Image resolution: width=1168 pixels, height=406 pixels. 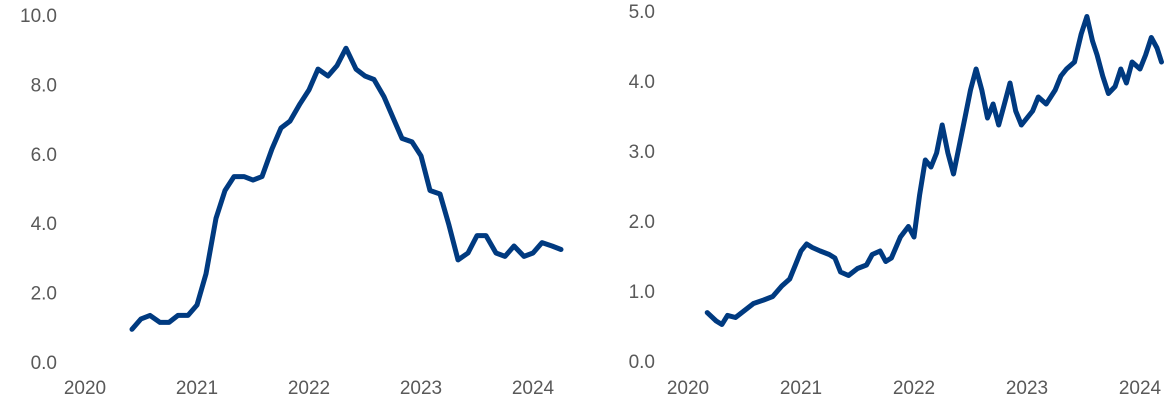 What do you see at coordinates (44, 155) in the screenshot?
I see `y-tick-label: 6.0` at bounding box center [44, 155].